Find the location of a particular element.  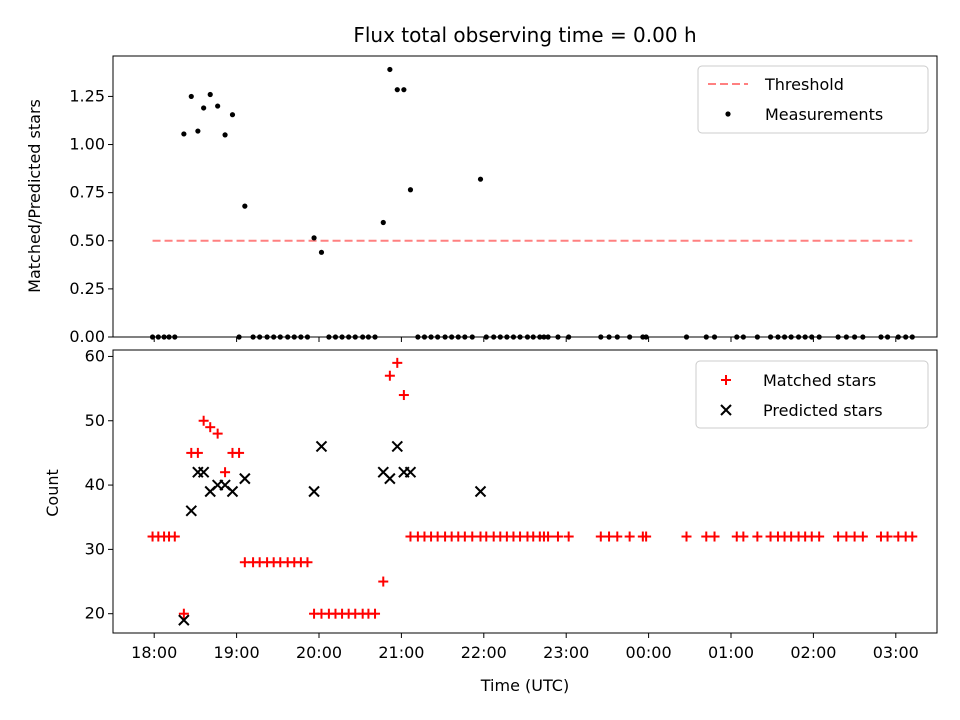

bottom-legend: Matched stars Predicted stars is located at coordinates (812, 394).